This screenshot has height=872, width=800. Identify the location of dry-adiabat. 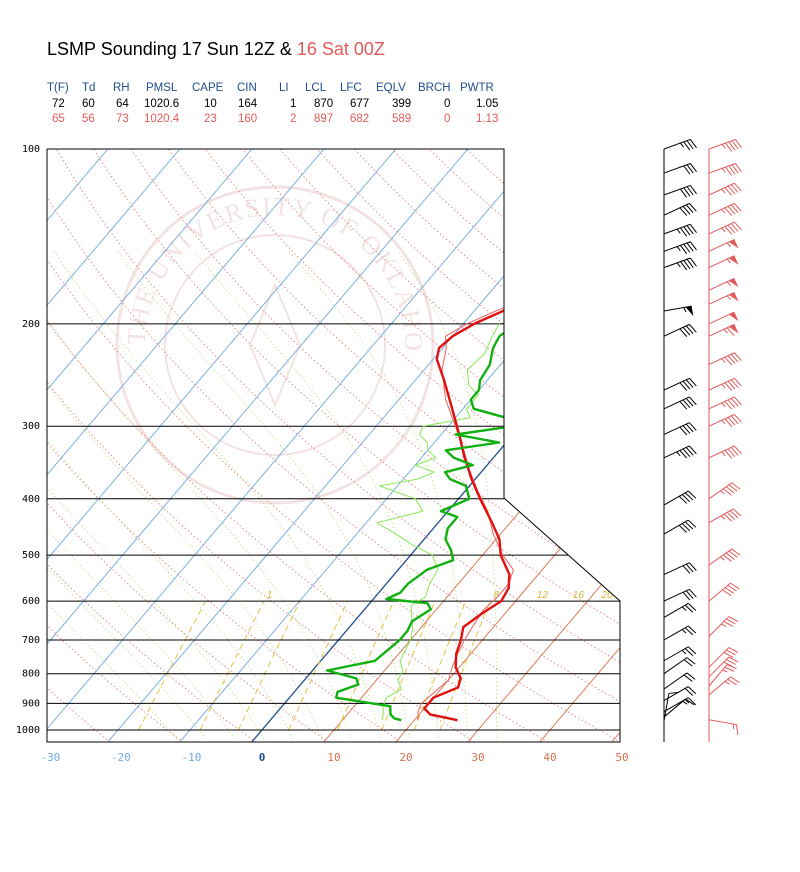
(561, 445).